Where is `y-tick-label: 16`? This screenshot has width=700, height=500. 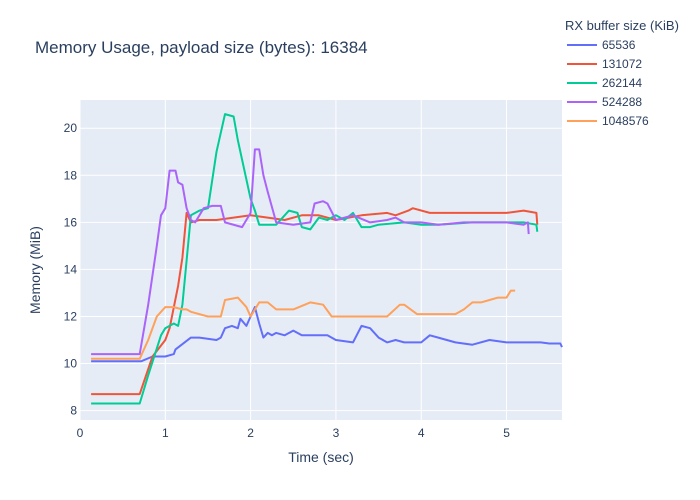
y-tick-label: 16 is located at coordinates (71, 222).